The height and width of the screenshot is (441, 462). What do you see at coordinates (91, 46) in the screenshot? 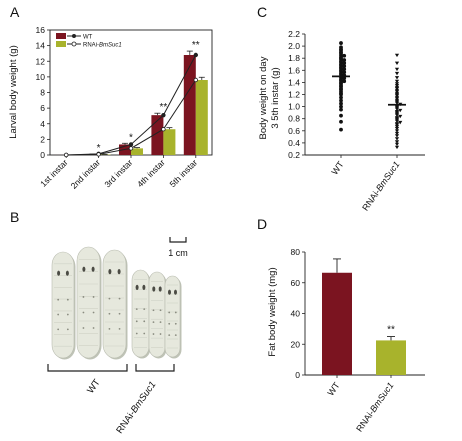
I see `legend-label-rnai-prefix: RNAi-` at bounding box center [91, 46].